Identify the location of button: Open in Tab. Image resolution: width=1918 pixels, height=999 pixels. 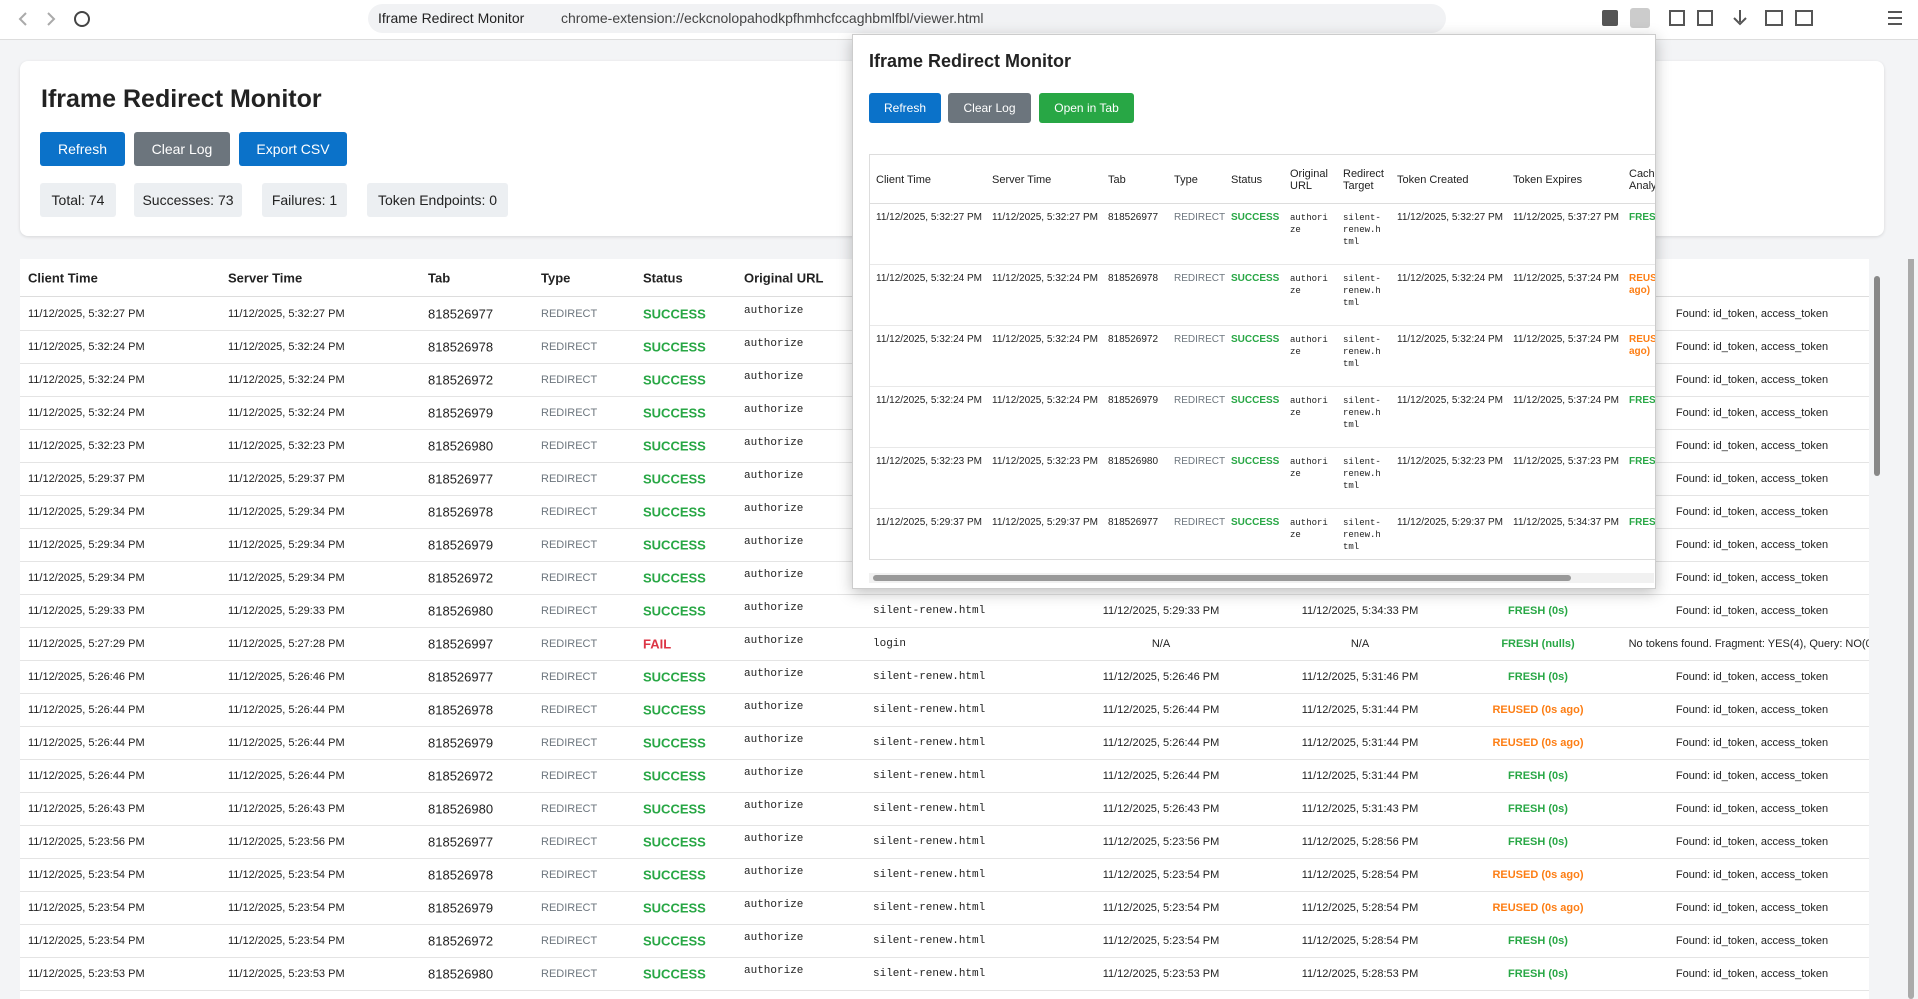
(1086, 108).